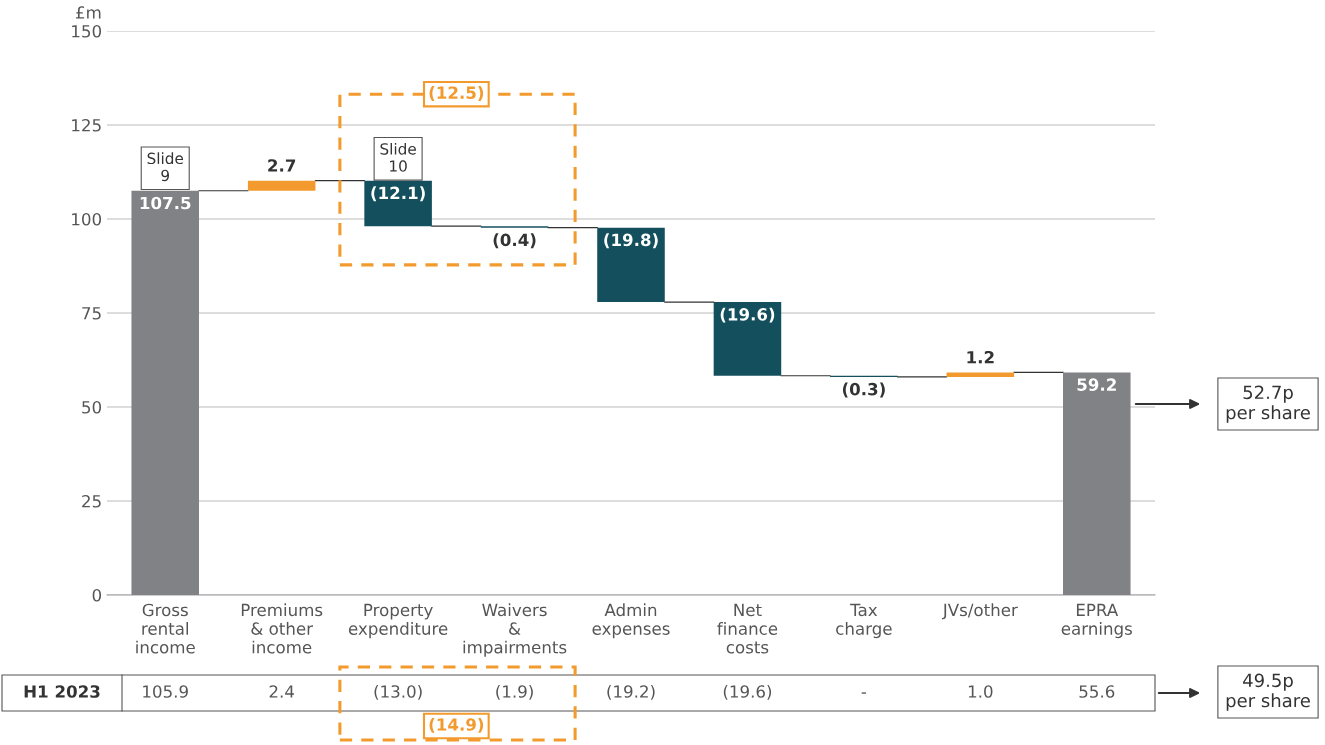 The height and width of the screenshot is (745, 1325). I want to click on data-label: 59.2, so click(1096, 384).